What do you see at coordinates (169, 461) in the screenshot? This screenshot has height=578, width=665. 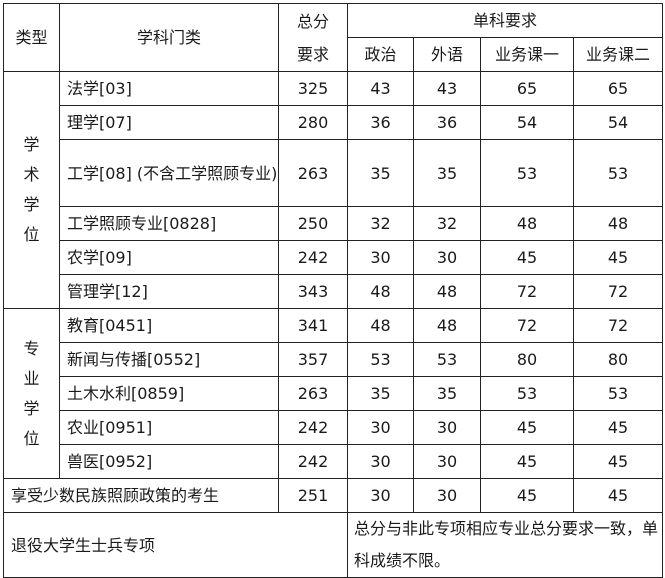 I see `subject-cell: 兽医[0952]` at bounding box center [169, 461].